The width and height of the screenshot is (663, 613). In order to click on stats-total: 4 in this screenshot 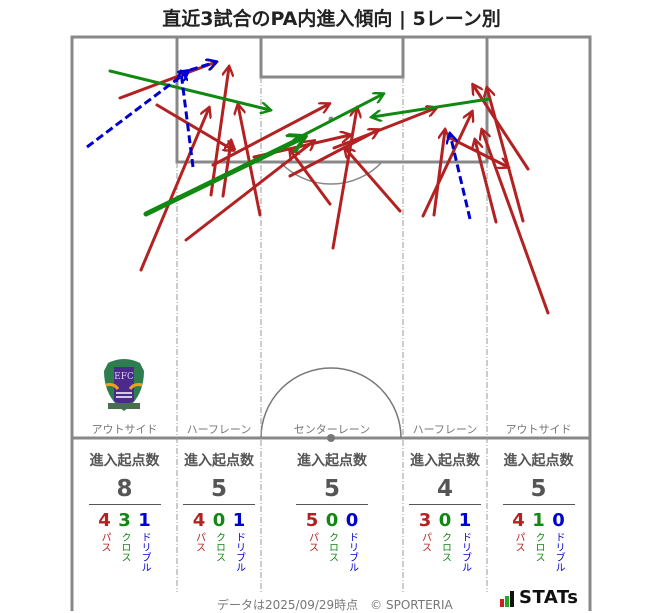, I will do `click(444, 489)`.